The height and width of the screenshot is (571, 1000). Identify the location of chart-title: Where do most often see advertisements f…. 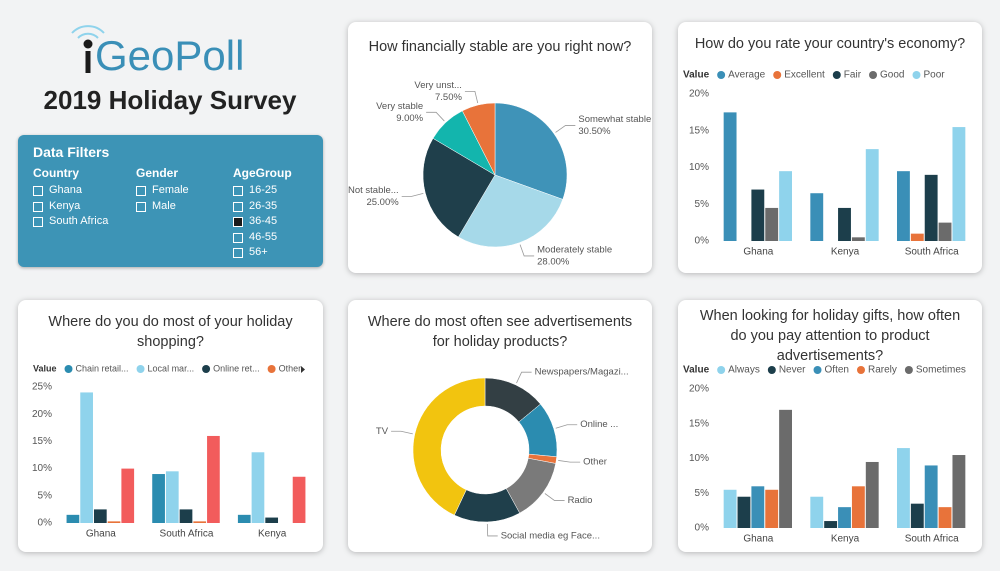
(500, 332).